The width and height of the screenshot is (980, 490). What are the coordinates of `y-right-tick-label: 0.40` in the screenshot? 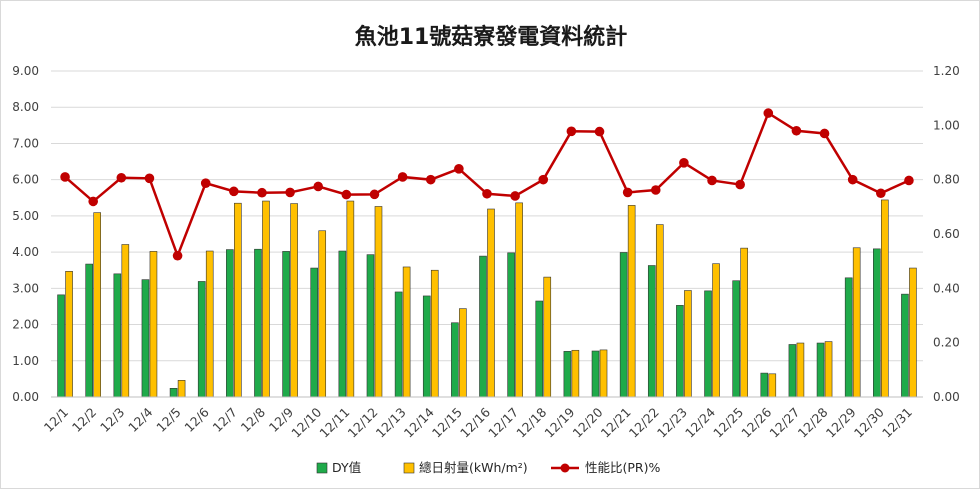 It's located at (946, 288).